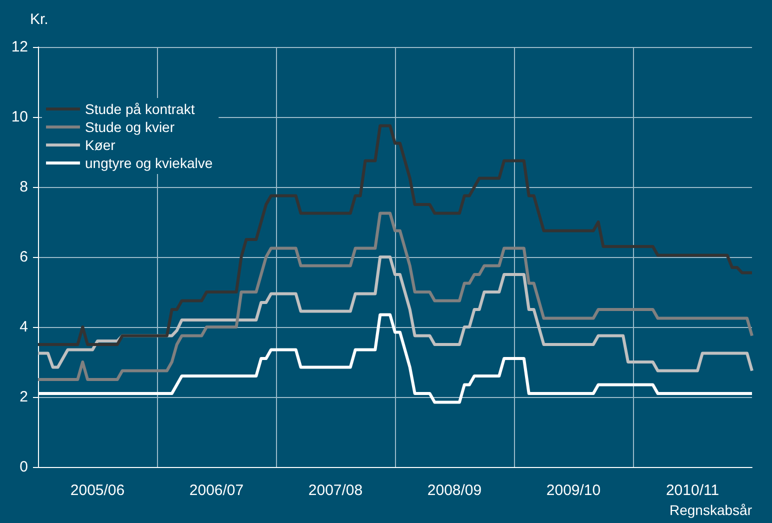 The height and width of the screenshot is (523, 772). I want to click on x-axis-title: Regnskabsår, so click(711, 510).